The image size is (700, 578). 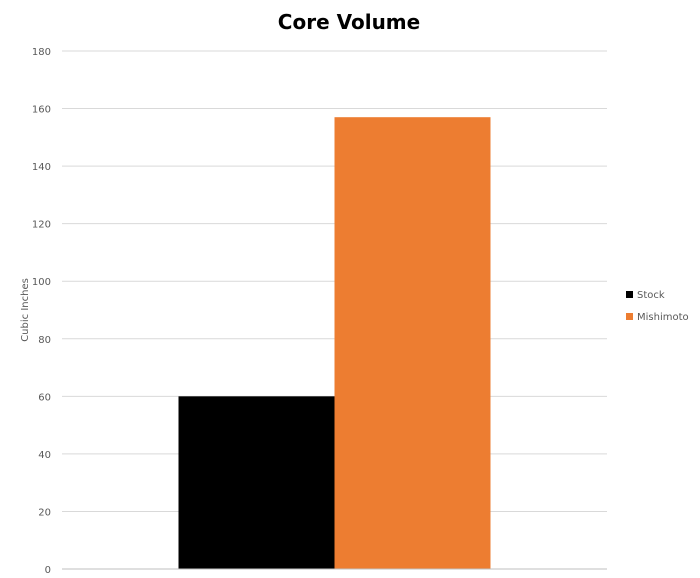 I want to click on legend-label-stock: Stock, so click(x=651, y=295).